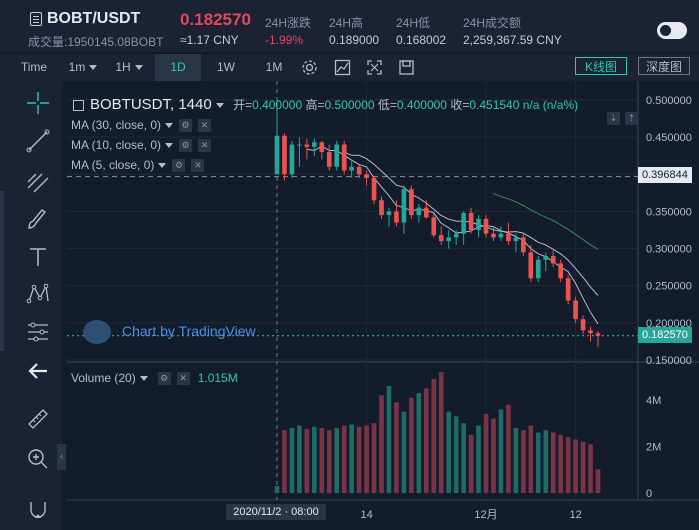 This screenshot has height=530, width=699. Describe the element at coordinates (665, 335) in the screenshot. I see `current-price-label: 0.182570` at that location.